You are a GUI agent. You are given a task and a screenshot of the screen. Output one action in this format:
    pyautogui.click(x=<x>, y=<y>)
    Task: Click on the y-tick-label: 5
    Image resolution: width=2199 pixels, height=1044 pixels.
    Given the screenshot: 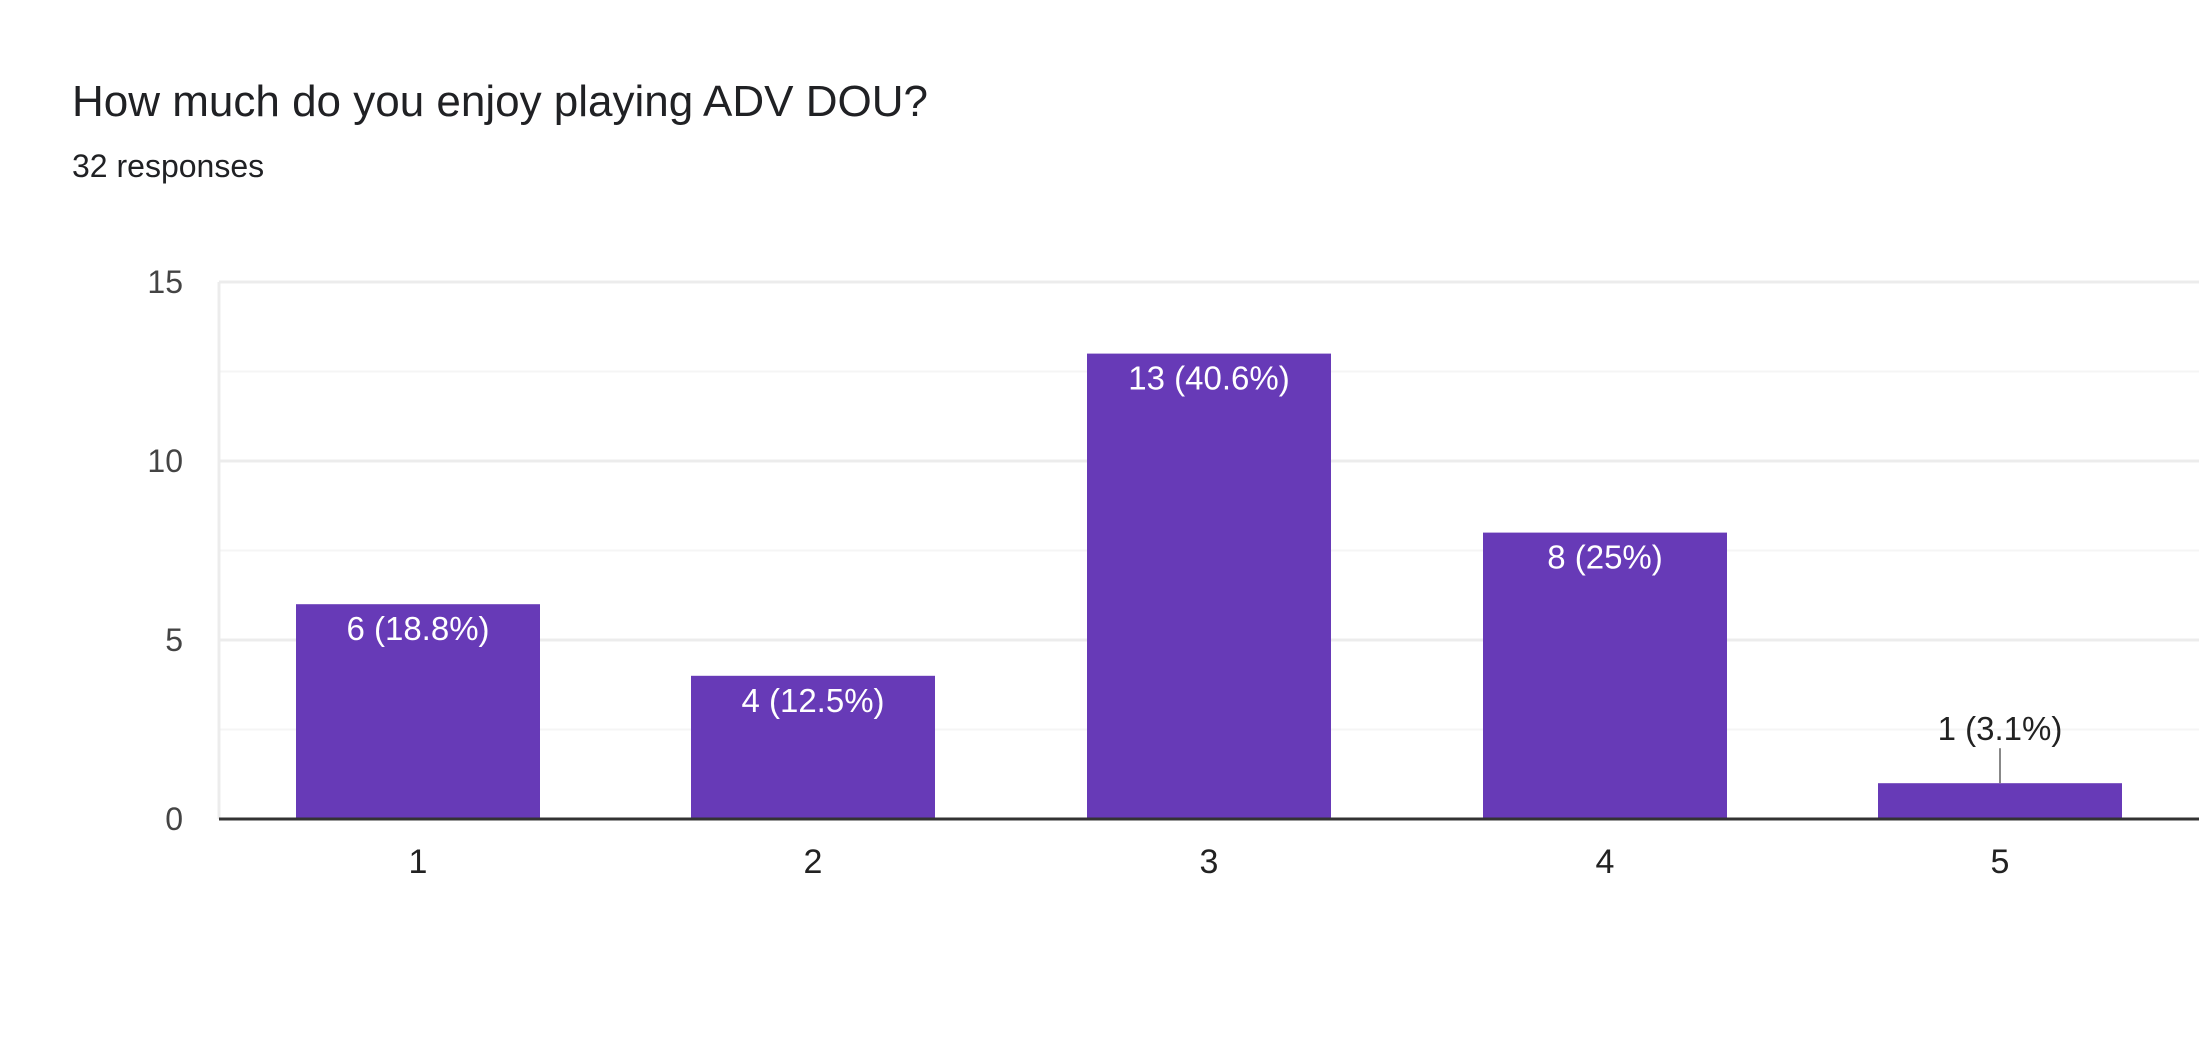 What is the action you would take?
    pyautogui.click(x=174, y=640)
    